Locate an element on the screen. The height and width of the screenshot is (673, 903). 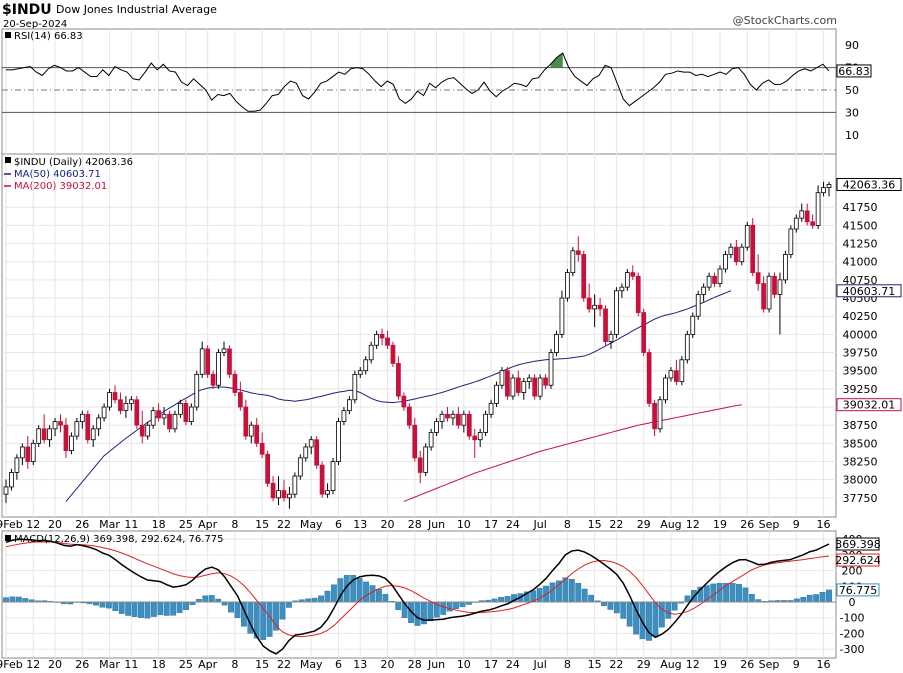
index-name: Dow Jones Industrial Average is located at coordinates (136, 9).